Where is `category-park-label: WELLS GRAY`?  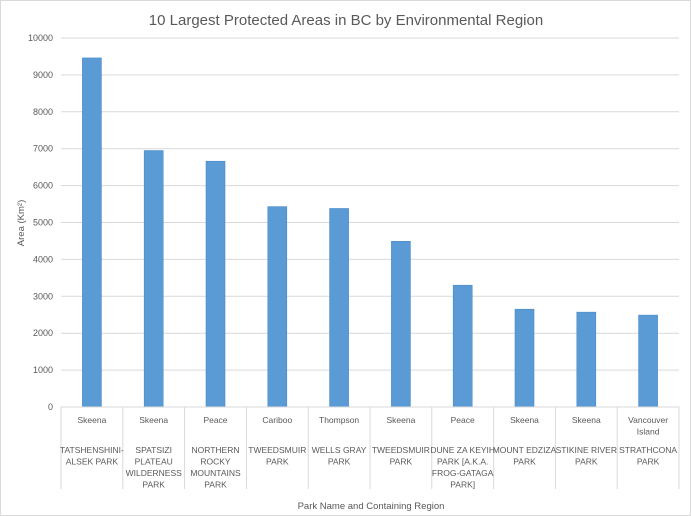 category-park-label: WELLS GRAY is located at coordinates (339, 450).